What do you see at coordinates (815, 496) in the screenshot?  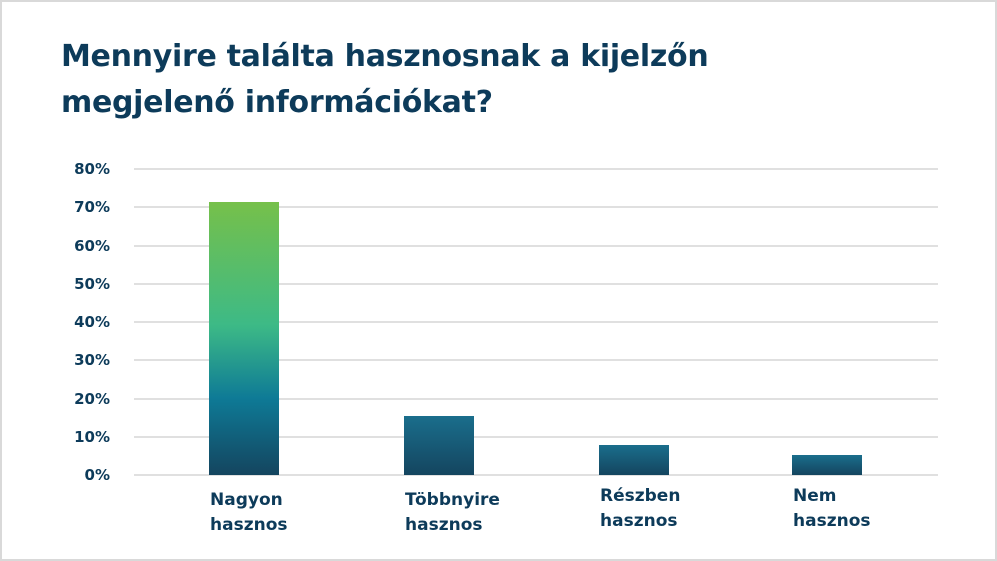 I see `x-label-line-1: Nem` at bounding box center [815, 496].